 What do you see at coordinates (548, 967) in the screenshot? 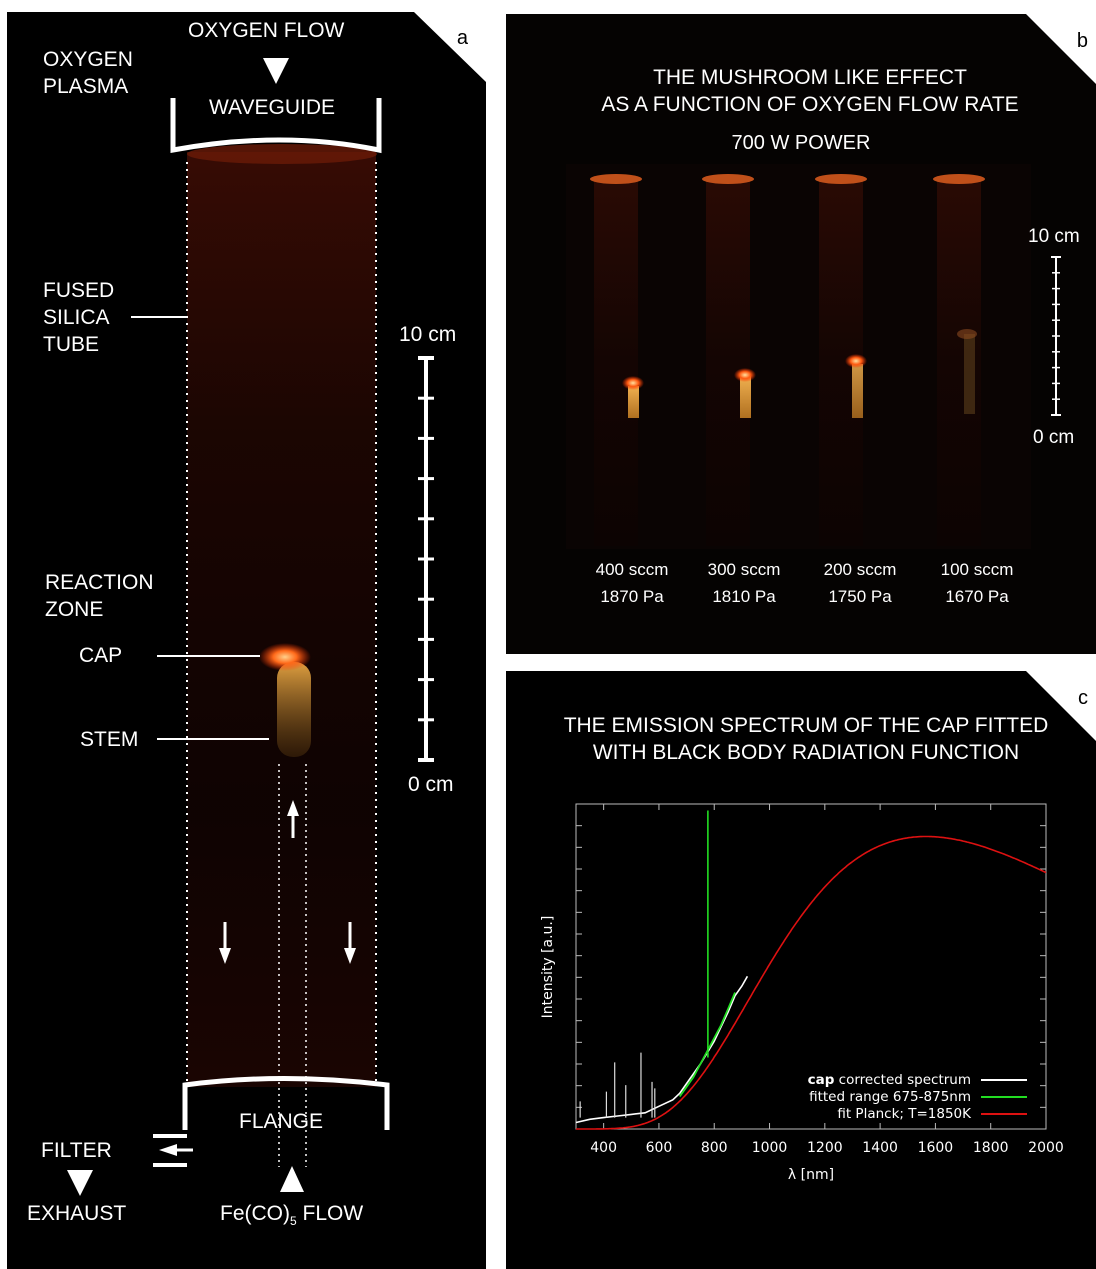
I see `y-axis-label: Intensity [a.u.]` at bounding box center [548, 967].